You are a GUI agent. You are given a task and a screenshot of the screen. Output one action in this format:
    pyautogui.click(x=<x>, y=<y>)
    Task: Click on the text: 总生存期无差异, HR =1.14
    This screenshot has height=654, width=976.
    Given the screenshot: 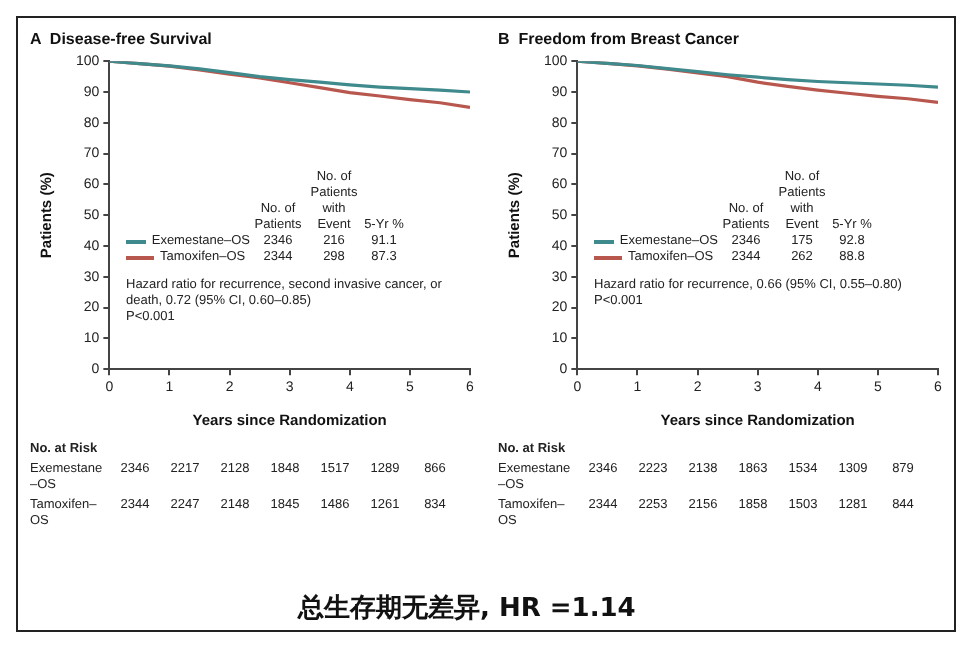 What is the action you would take?
    pyautogui.click(x=467, y=609)
    